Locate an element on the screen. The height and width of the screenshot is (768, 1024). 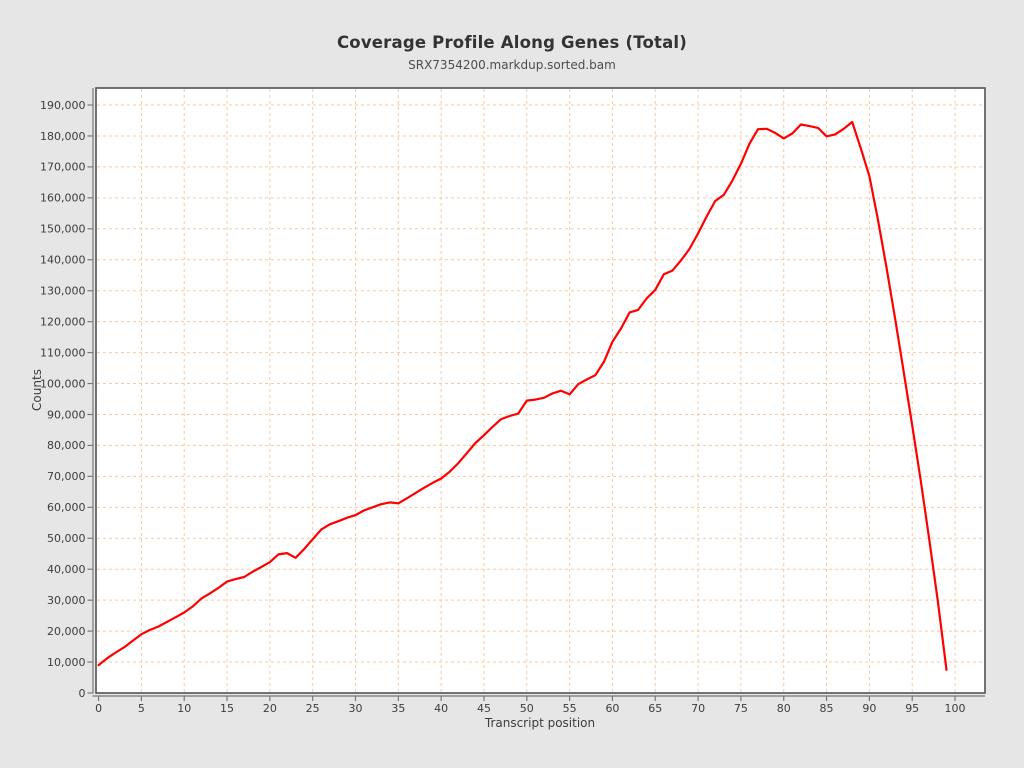
x-tick-label: 50 is located at coordinates (527, 708).